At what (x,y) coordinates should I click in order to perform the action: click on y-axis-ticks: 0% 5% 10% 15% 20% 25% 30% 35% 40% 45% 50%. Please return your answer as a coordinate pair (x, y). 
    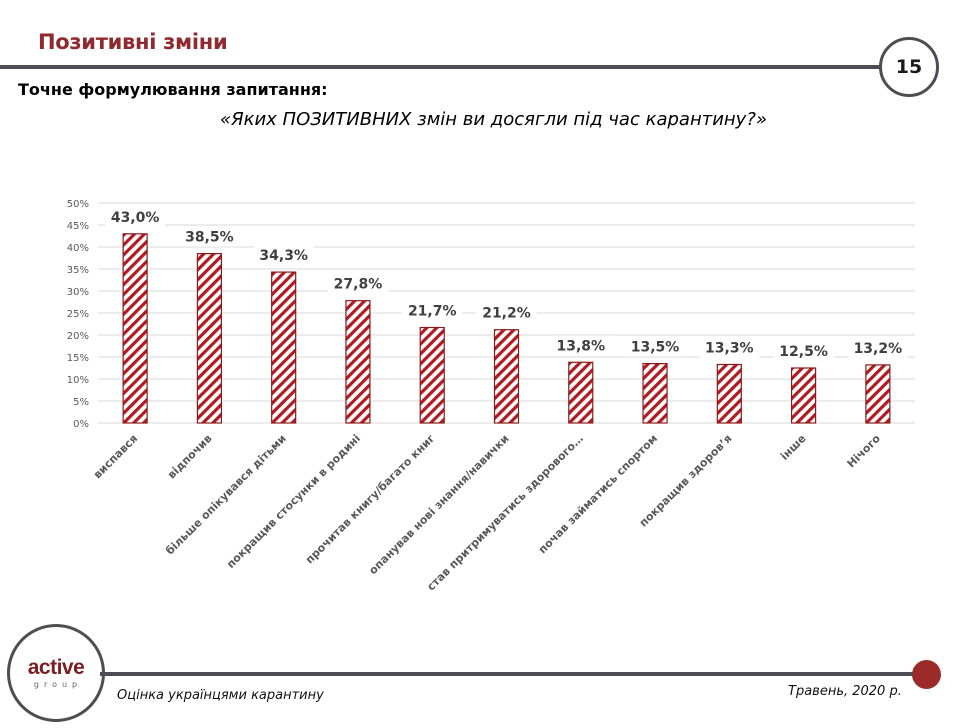
    Looking at the image, I should click on (78, 314).